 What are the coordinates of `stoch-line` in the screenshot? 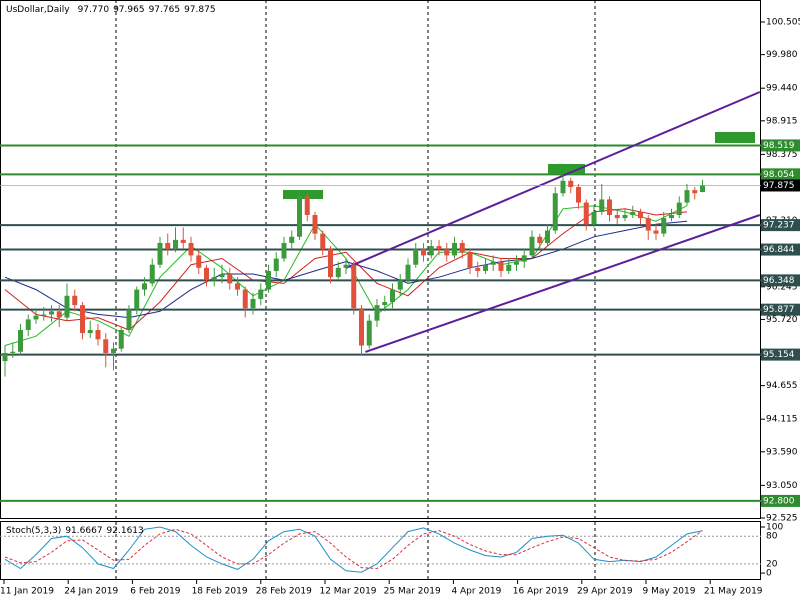 It's located at (353, 549).